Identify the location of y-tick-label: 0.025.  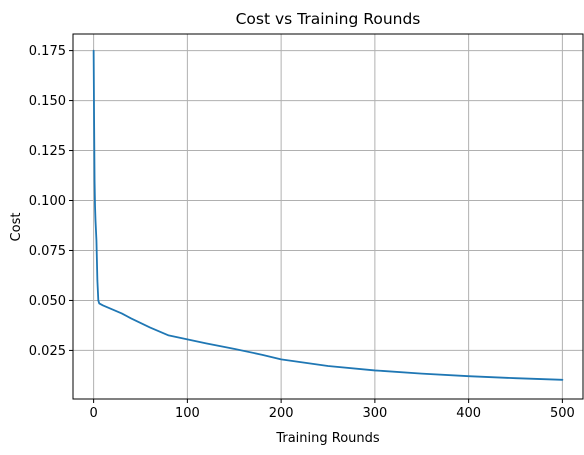
(47, 351).